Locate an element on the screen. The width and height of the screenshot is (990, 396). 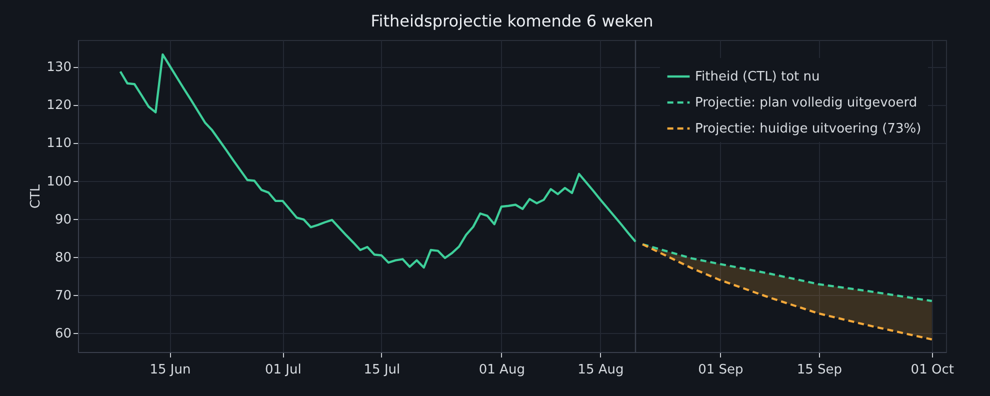
x-tick-label: 01 Jul is located at coordinates (283, 370).